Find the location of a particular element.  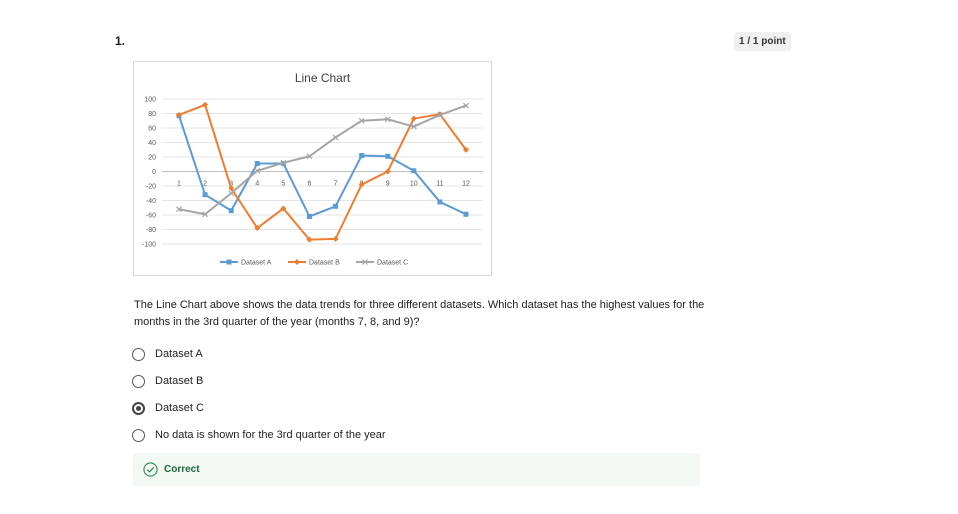

y-tick-label: -40 is located at coordinates (151, 201).